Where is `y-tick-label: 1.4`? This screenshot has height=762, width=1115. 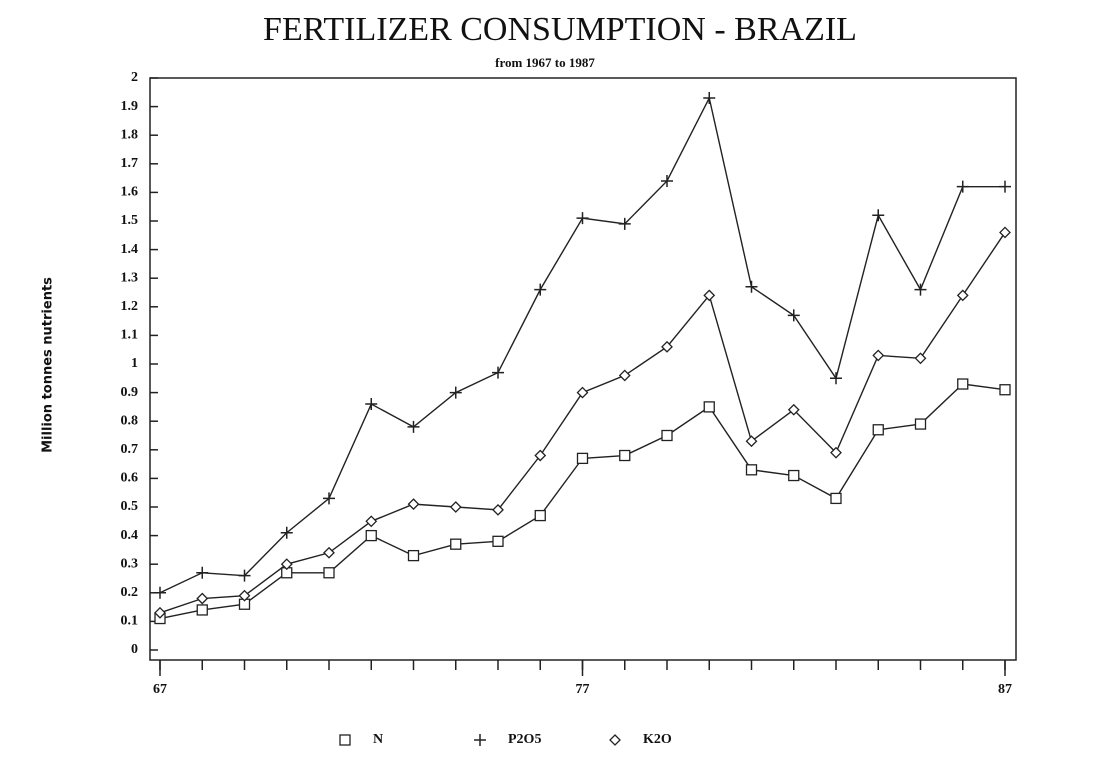
y-tick-label: 1.4 is located at coordinates (130, 249).